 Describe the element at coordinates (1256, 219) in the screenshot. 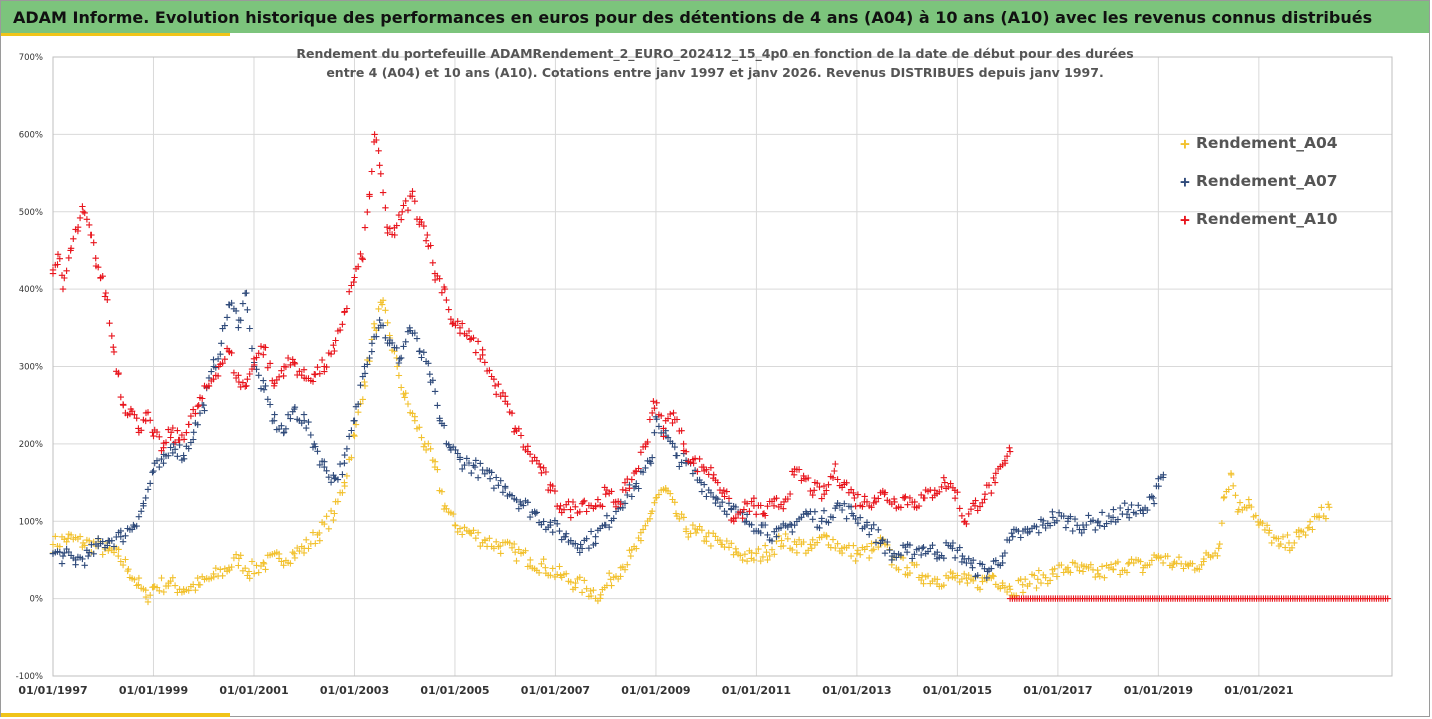

I see `legend-item-a10: + Rendement_A10` at that location.